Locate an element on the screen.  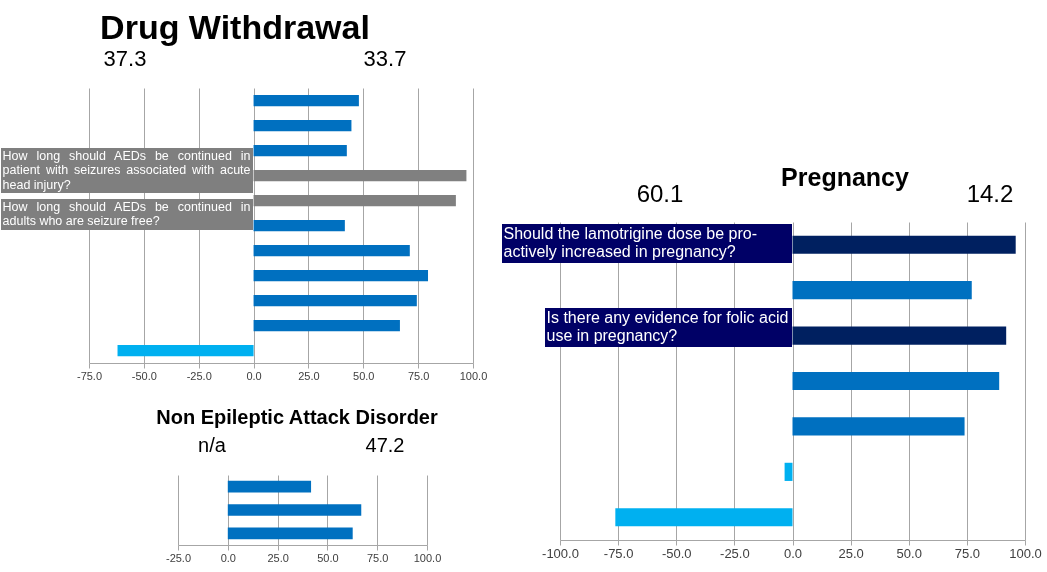
text: 47.2 is located at coordinates (385, 445).